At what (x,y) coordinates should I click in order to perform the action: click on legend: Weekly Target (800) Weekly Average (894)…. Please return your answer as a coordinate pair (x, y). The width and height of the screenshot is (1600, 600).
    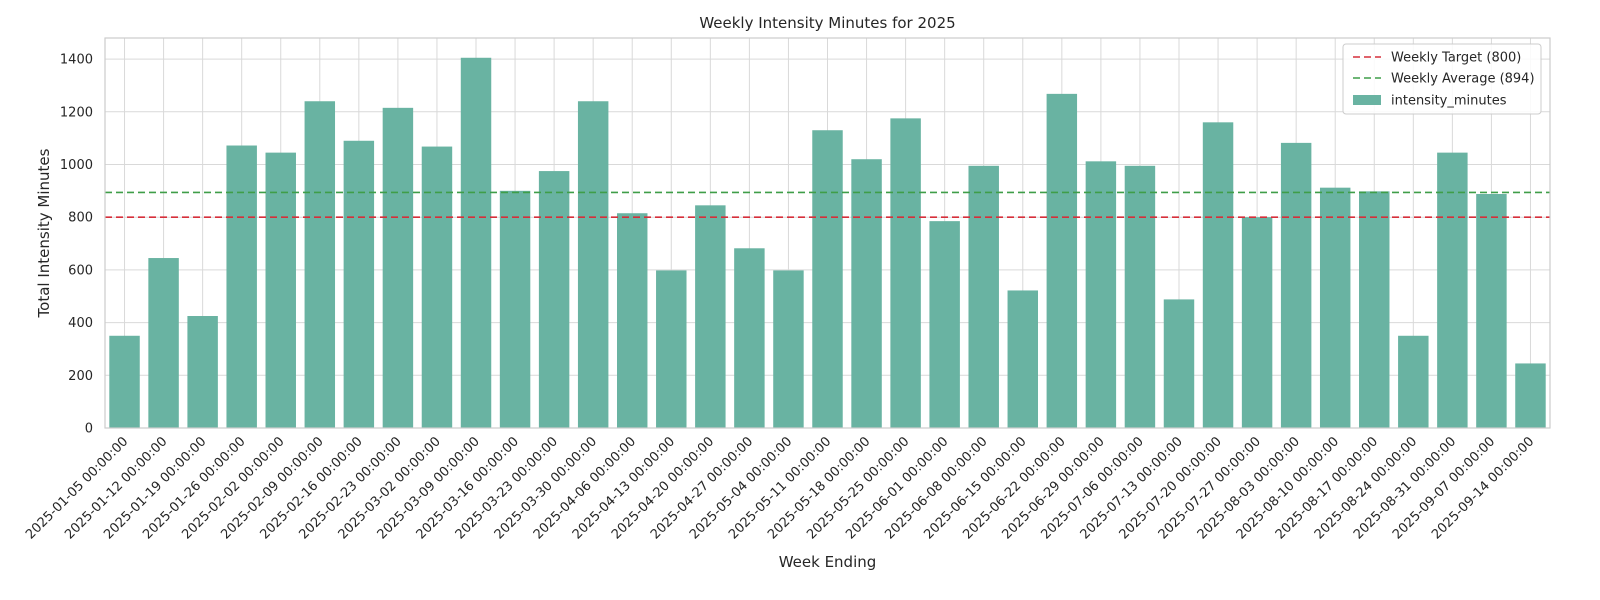
    Looking at the image, I should click on (1442, 79).